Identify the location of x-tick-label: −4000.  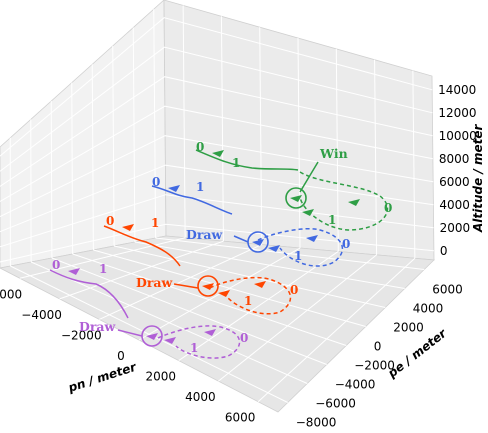
(41, 315).